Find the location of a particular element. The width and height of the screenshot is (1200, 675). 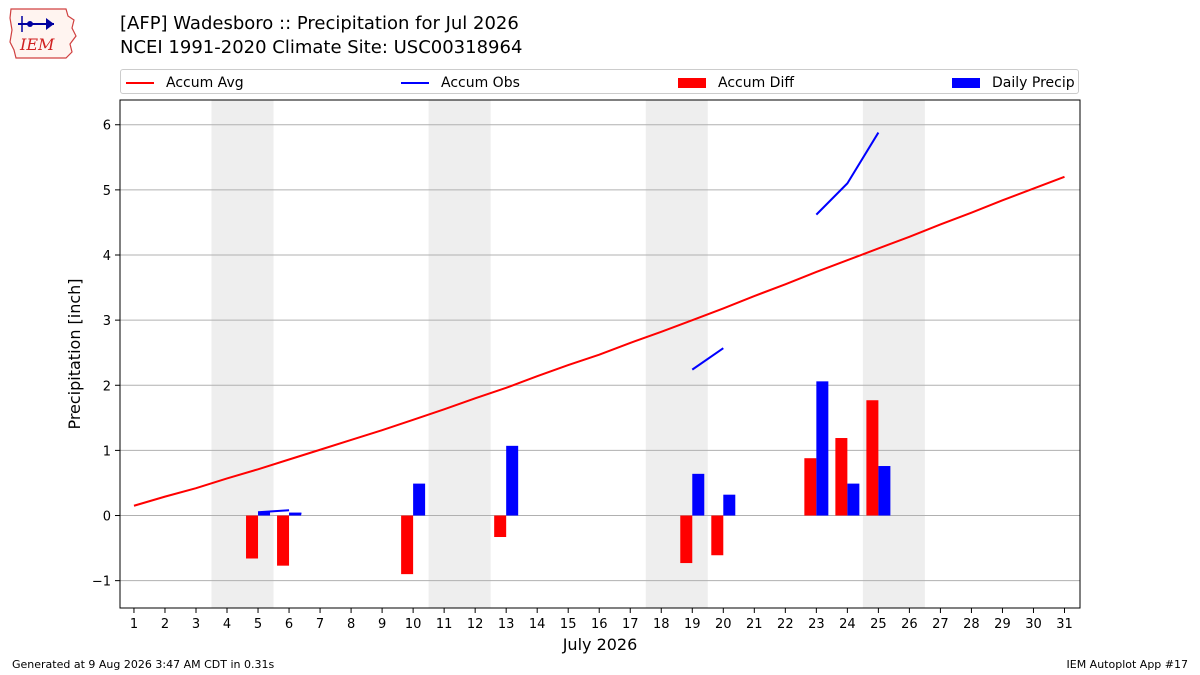

legend-accum-avg: Accum Avg is located at coordinates (185, 82).